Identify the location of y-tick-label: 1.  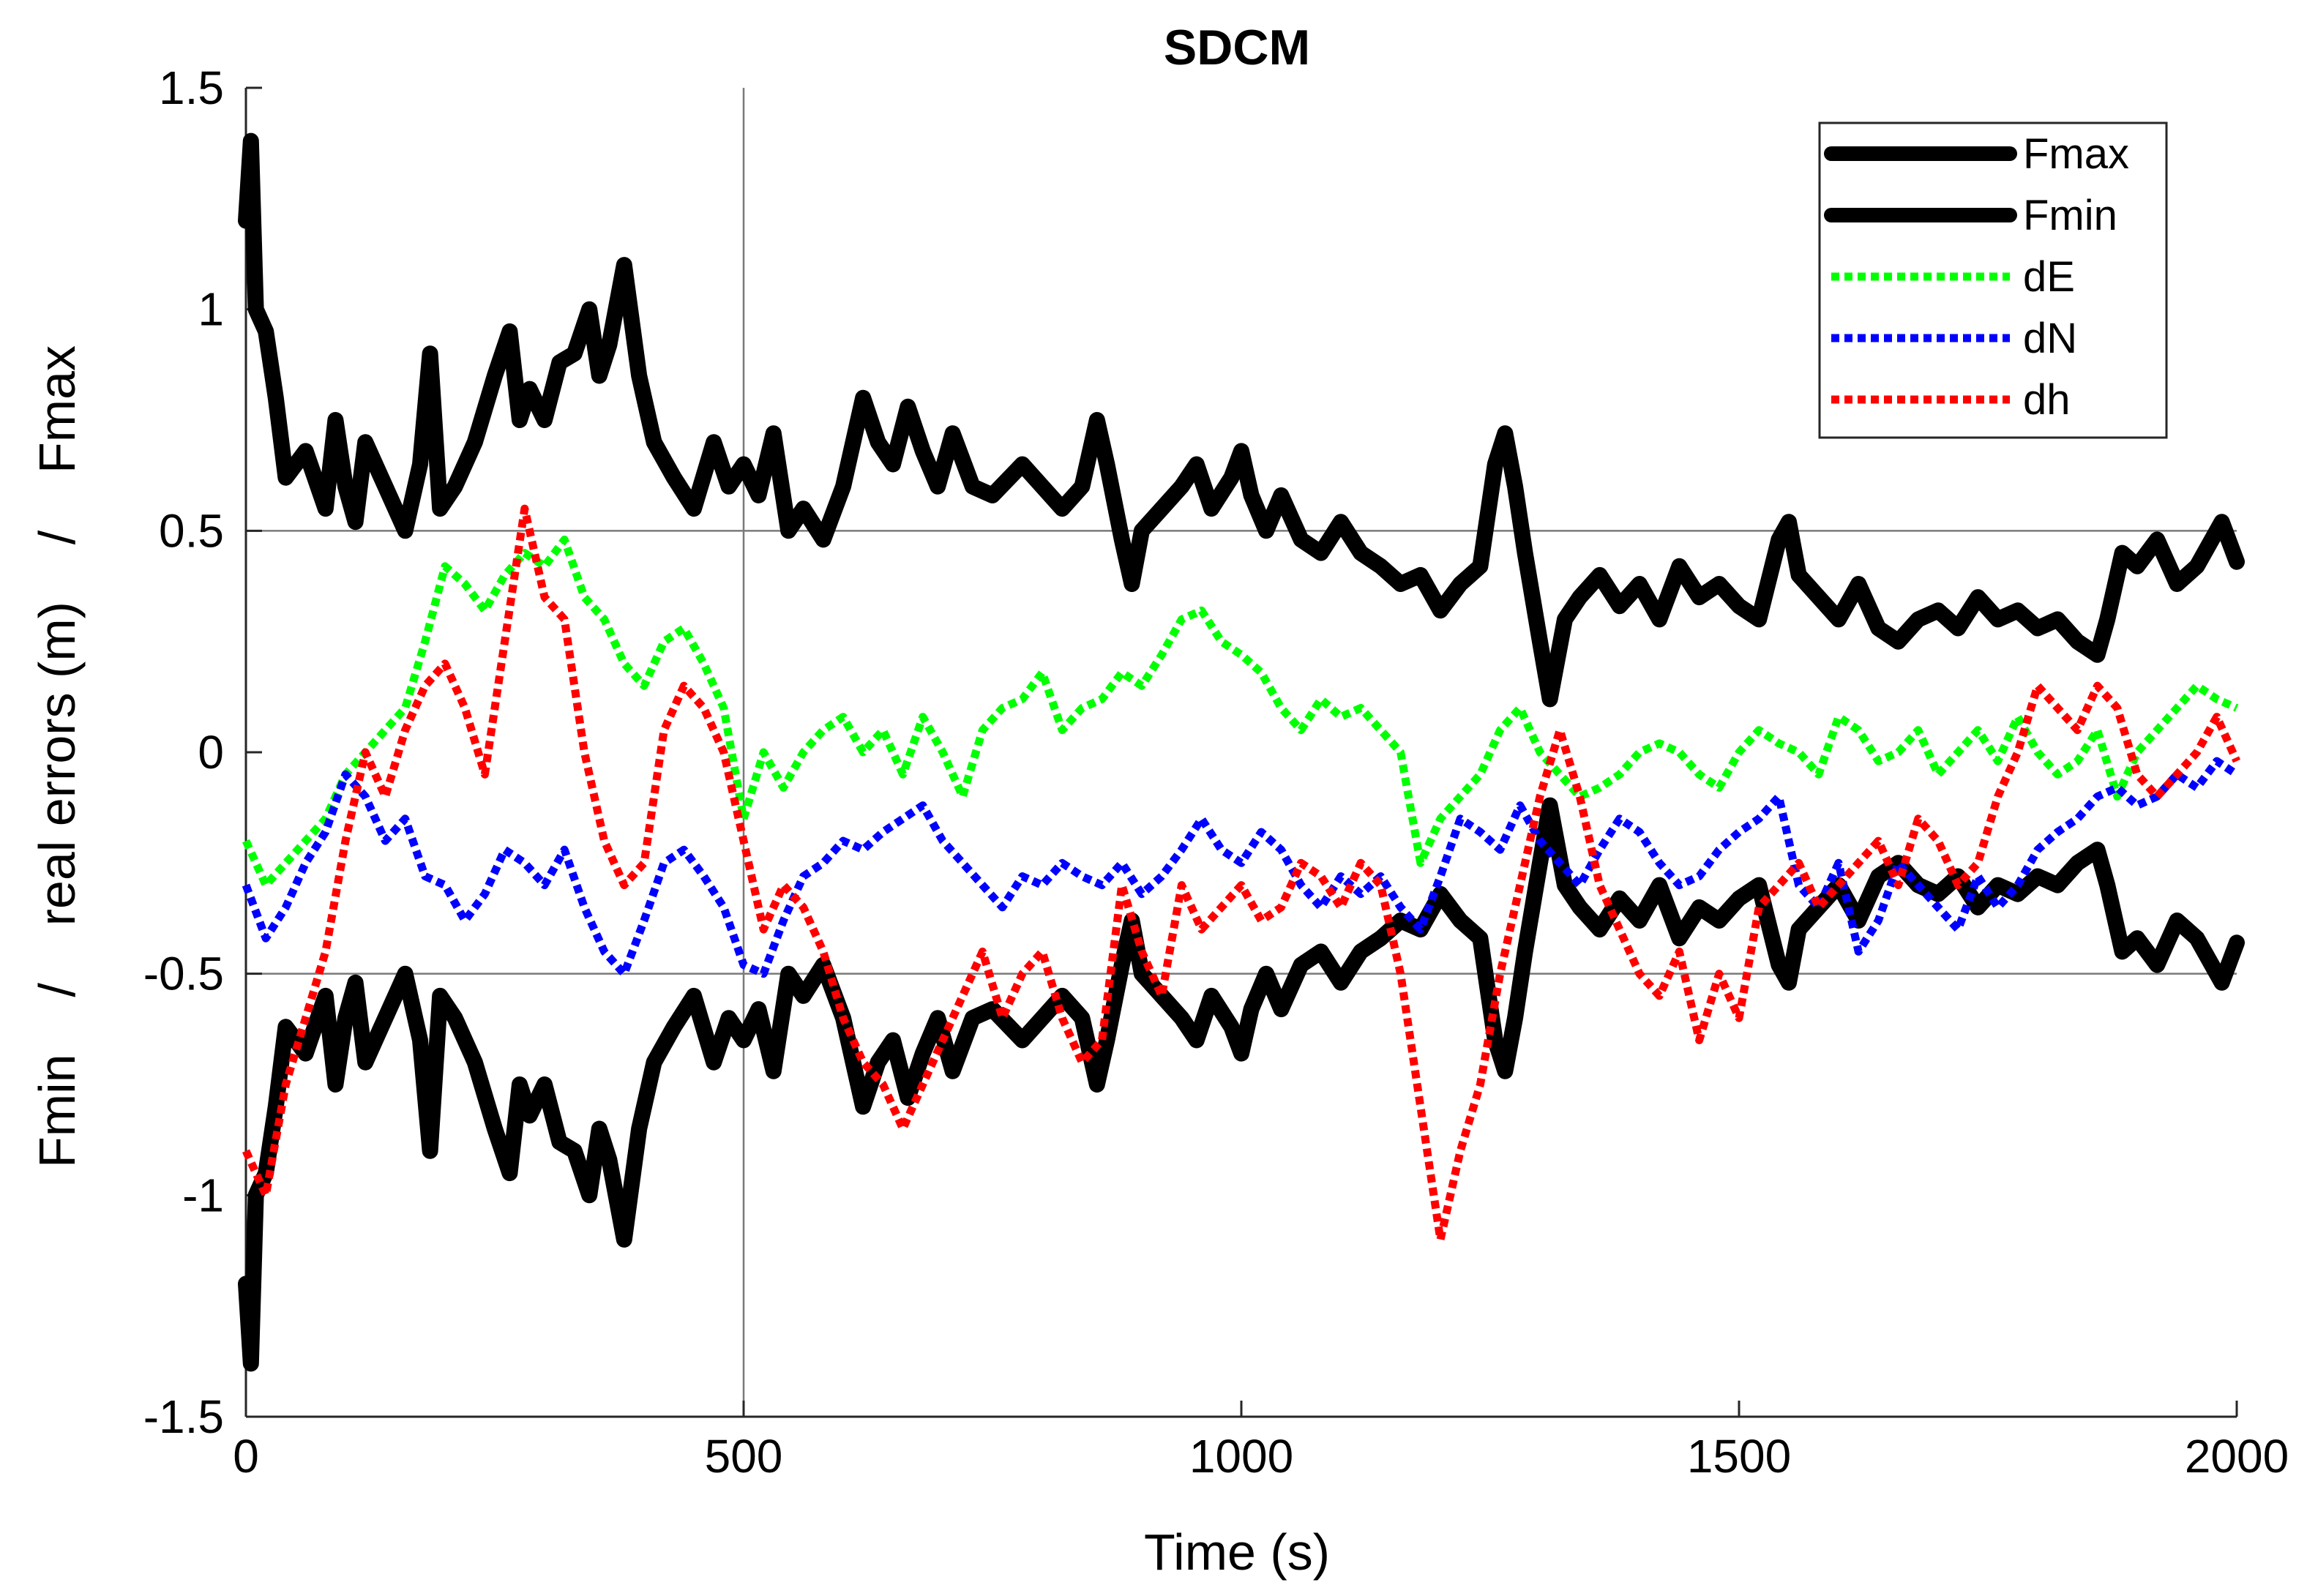
(211, 309).